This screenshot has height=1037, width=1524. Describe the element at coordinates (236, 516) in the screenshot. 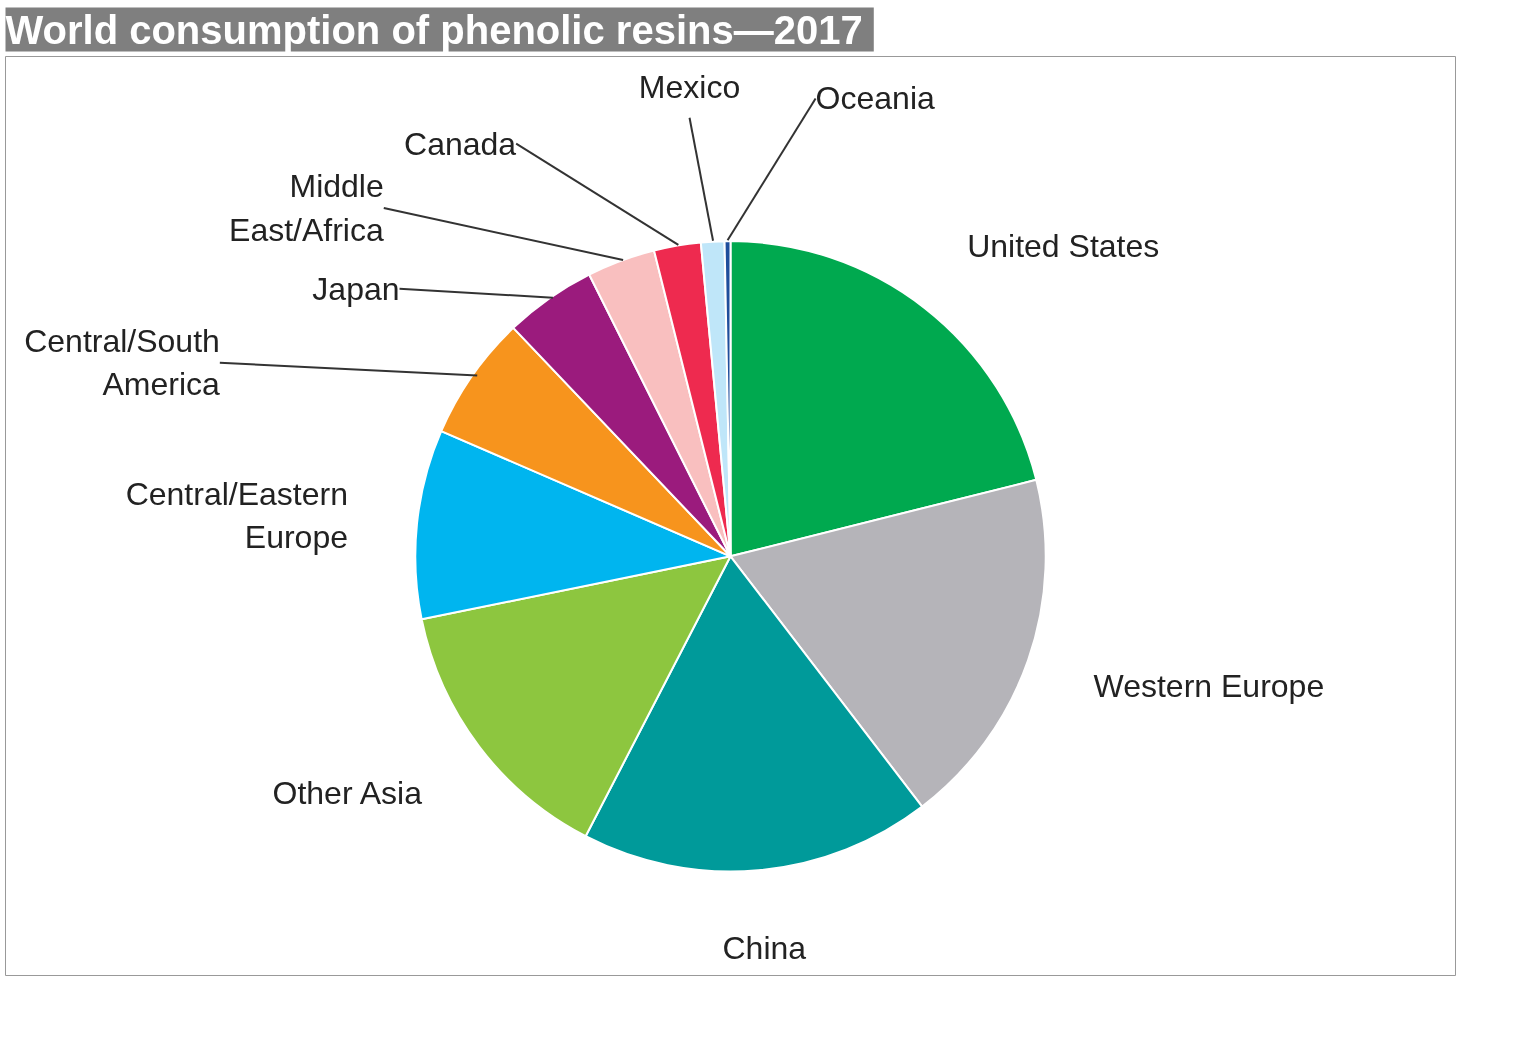

I see `slice-label: Central/Eastern Europe` at that location.